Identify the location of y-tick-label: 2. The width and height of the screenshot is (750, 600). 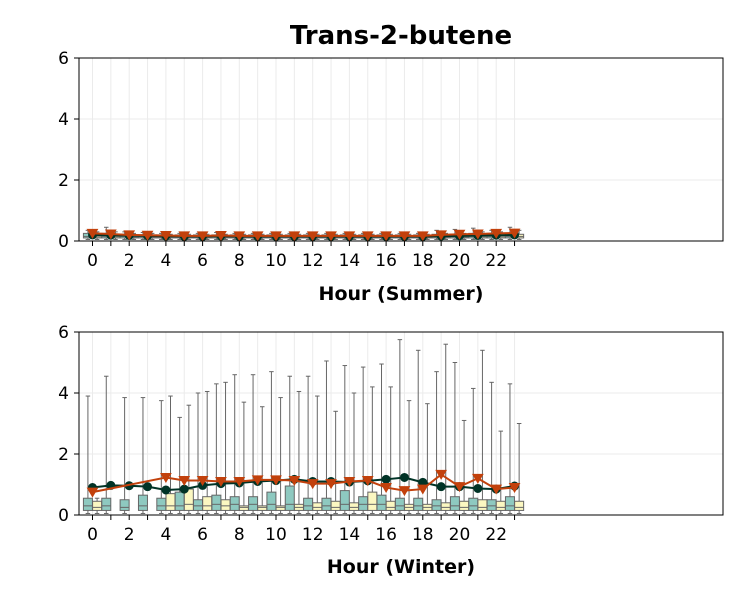
(63, 181).